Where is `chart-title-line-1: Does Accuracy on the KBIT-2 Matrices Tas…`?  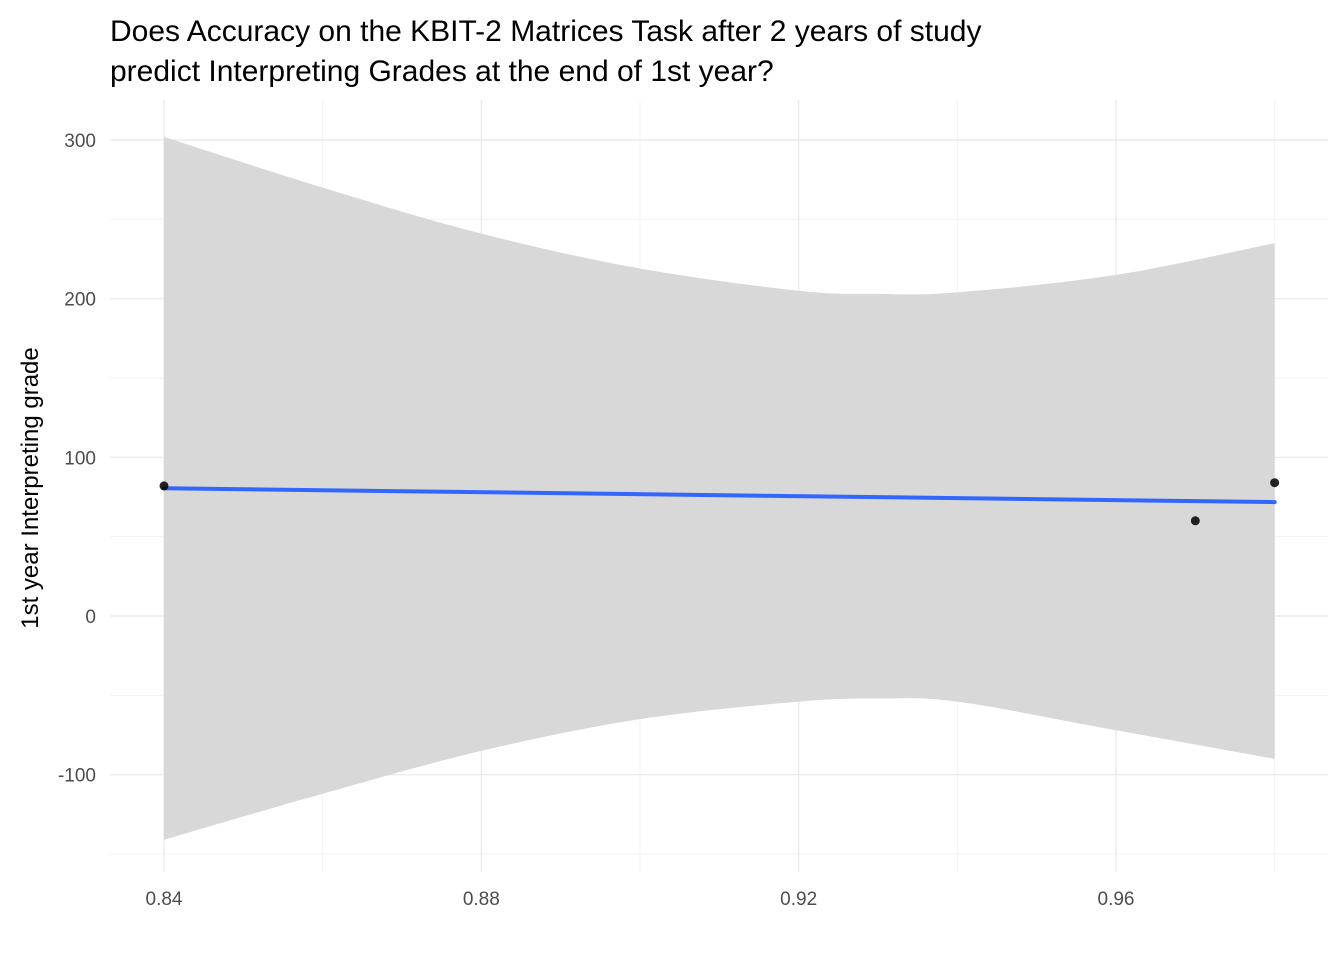 chart-title-line-1: Does Accuracy on the KBIT-2 Matrices Tas… is located at coordinates (546, 31).